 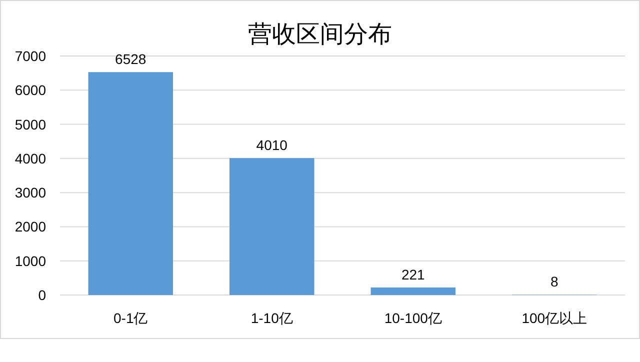 I want to click on x-tick-label: 100亿以上, so click(x=555, y=318).